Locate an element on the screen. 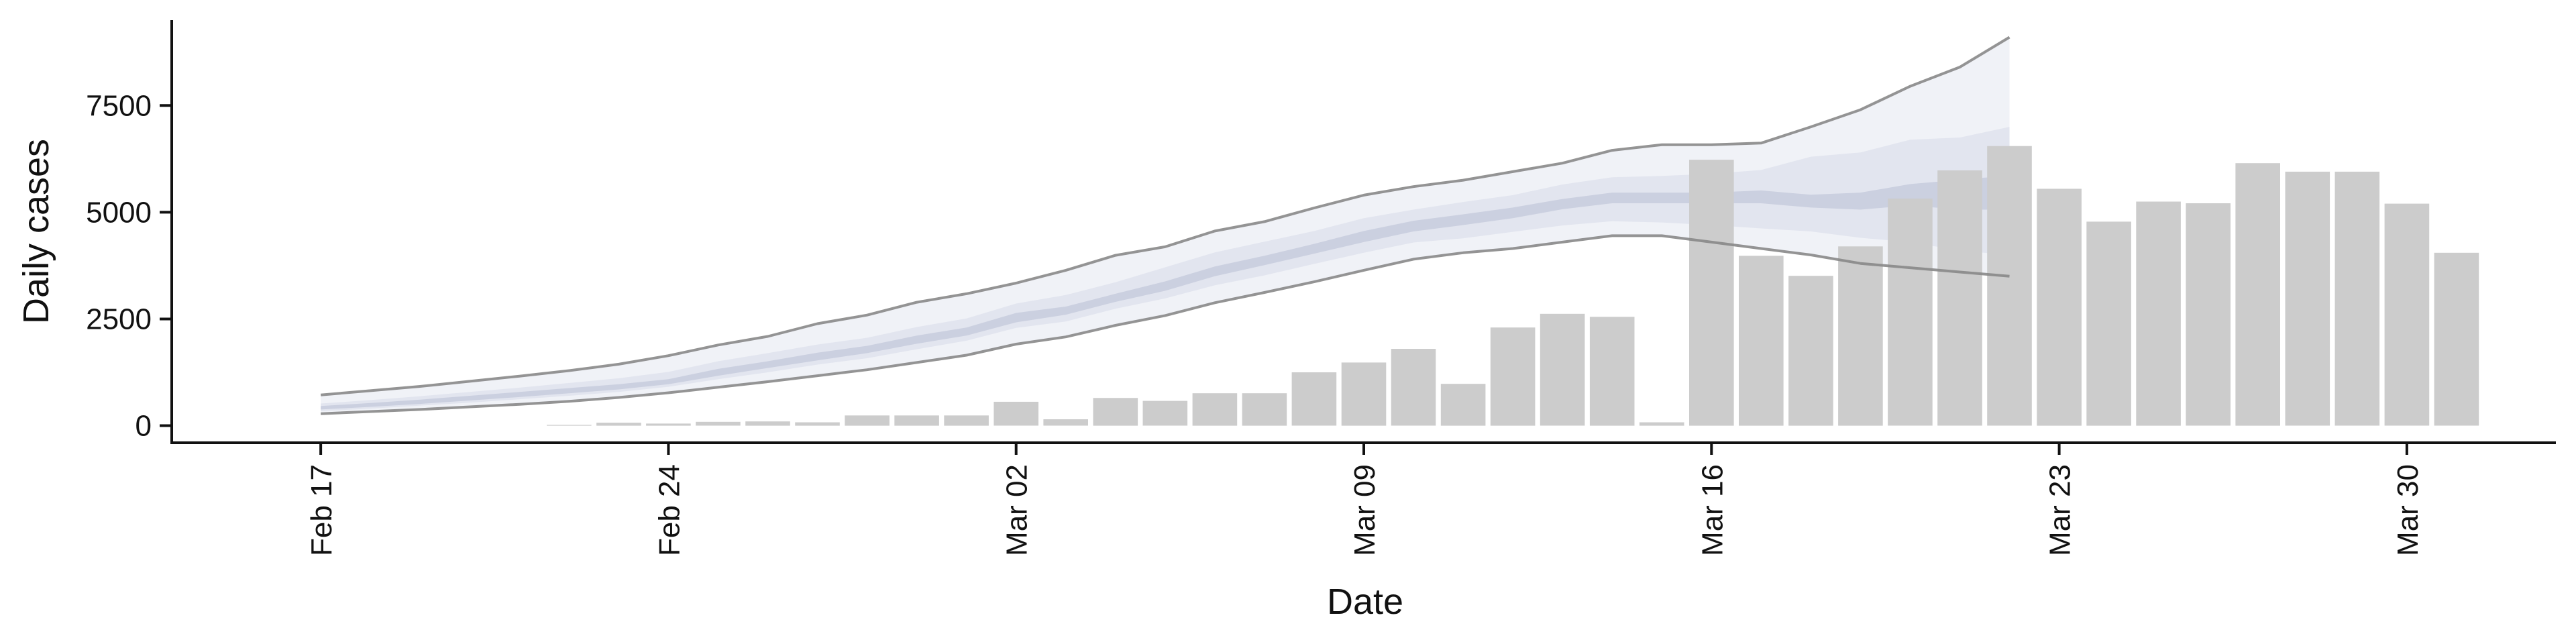 The width and height of the screenshot is (2576, 644). y-tick-label-7500: 7500 is located at coordinates (119, 105).